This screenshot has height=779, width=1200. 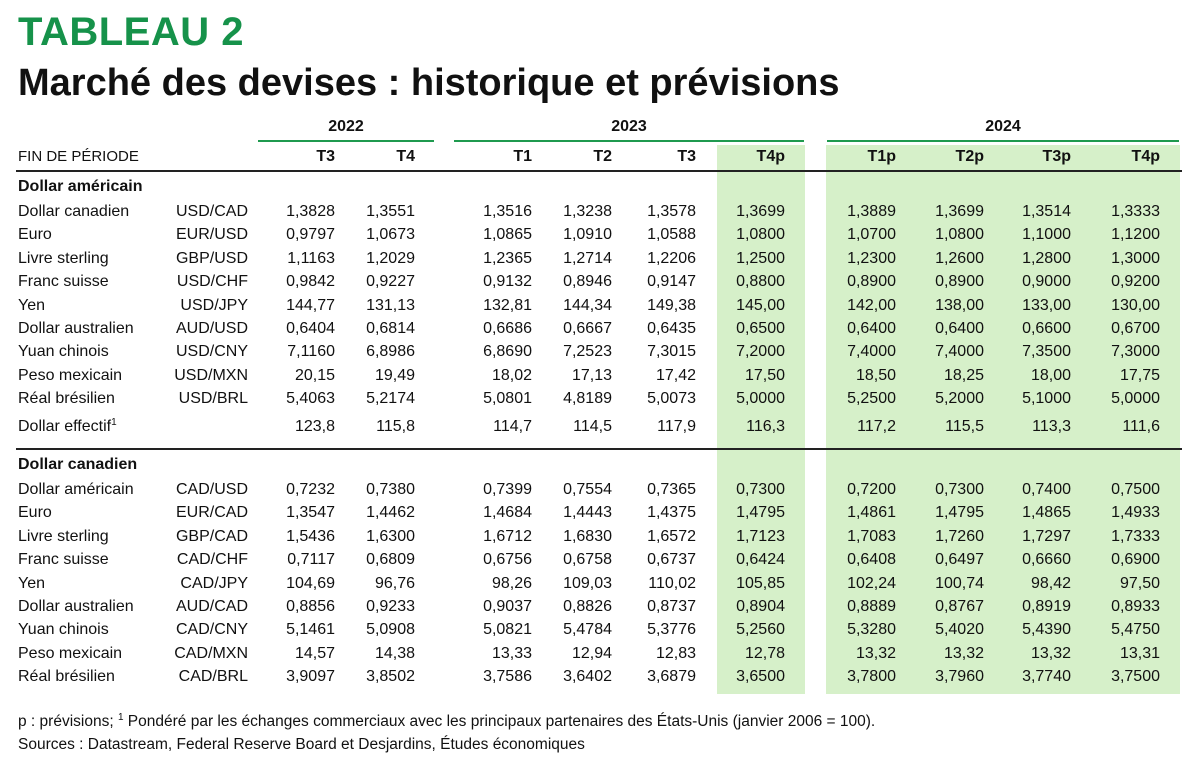 What do you see at coordinates (587, 305) in the screenshot?
I see `rate-value: 144,34` at bounding box center [587, 305].